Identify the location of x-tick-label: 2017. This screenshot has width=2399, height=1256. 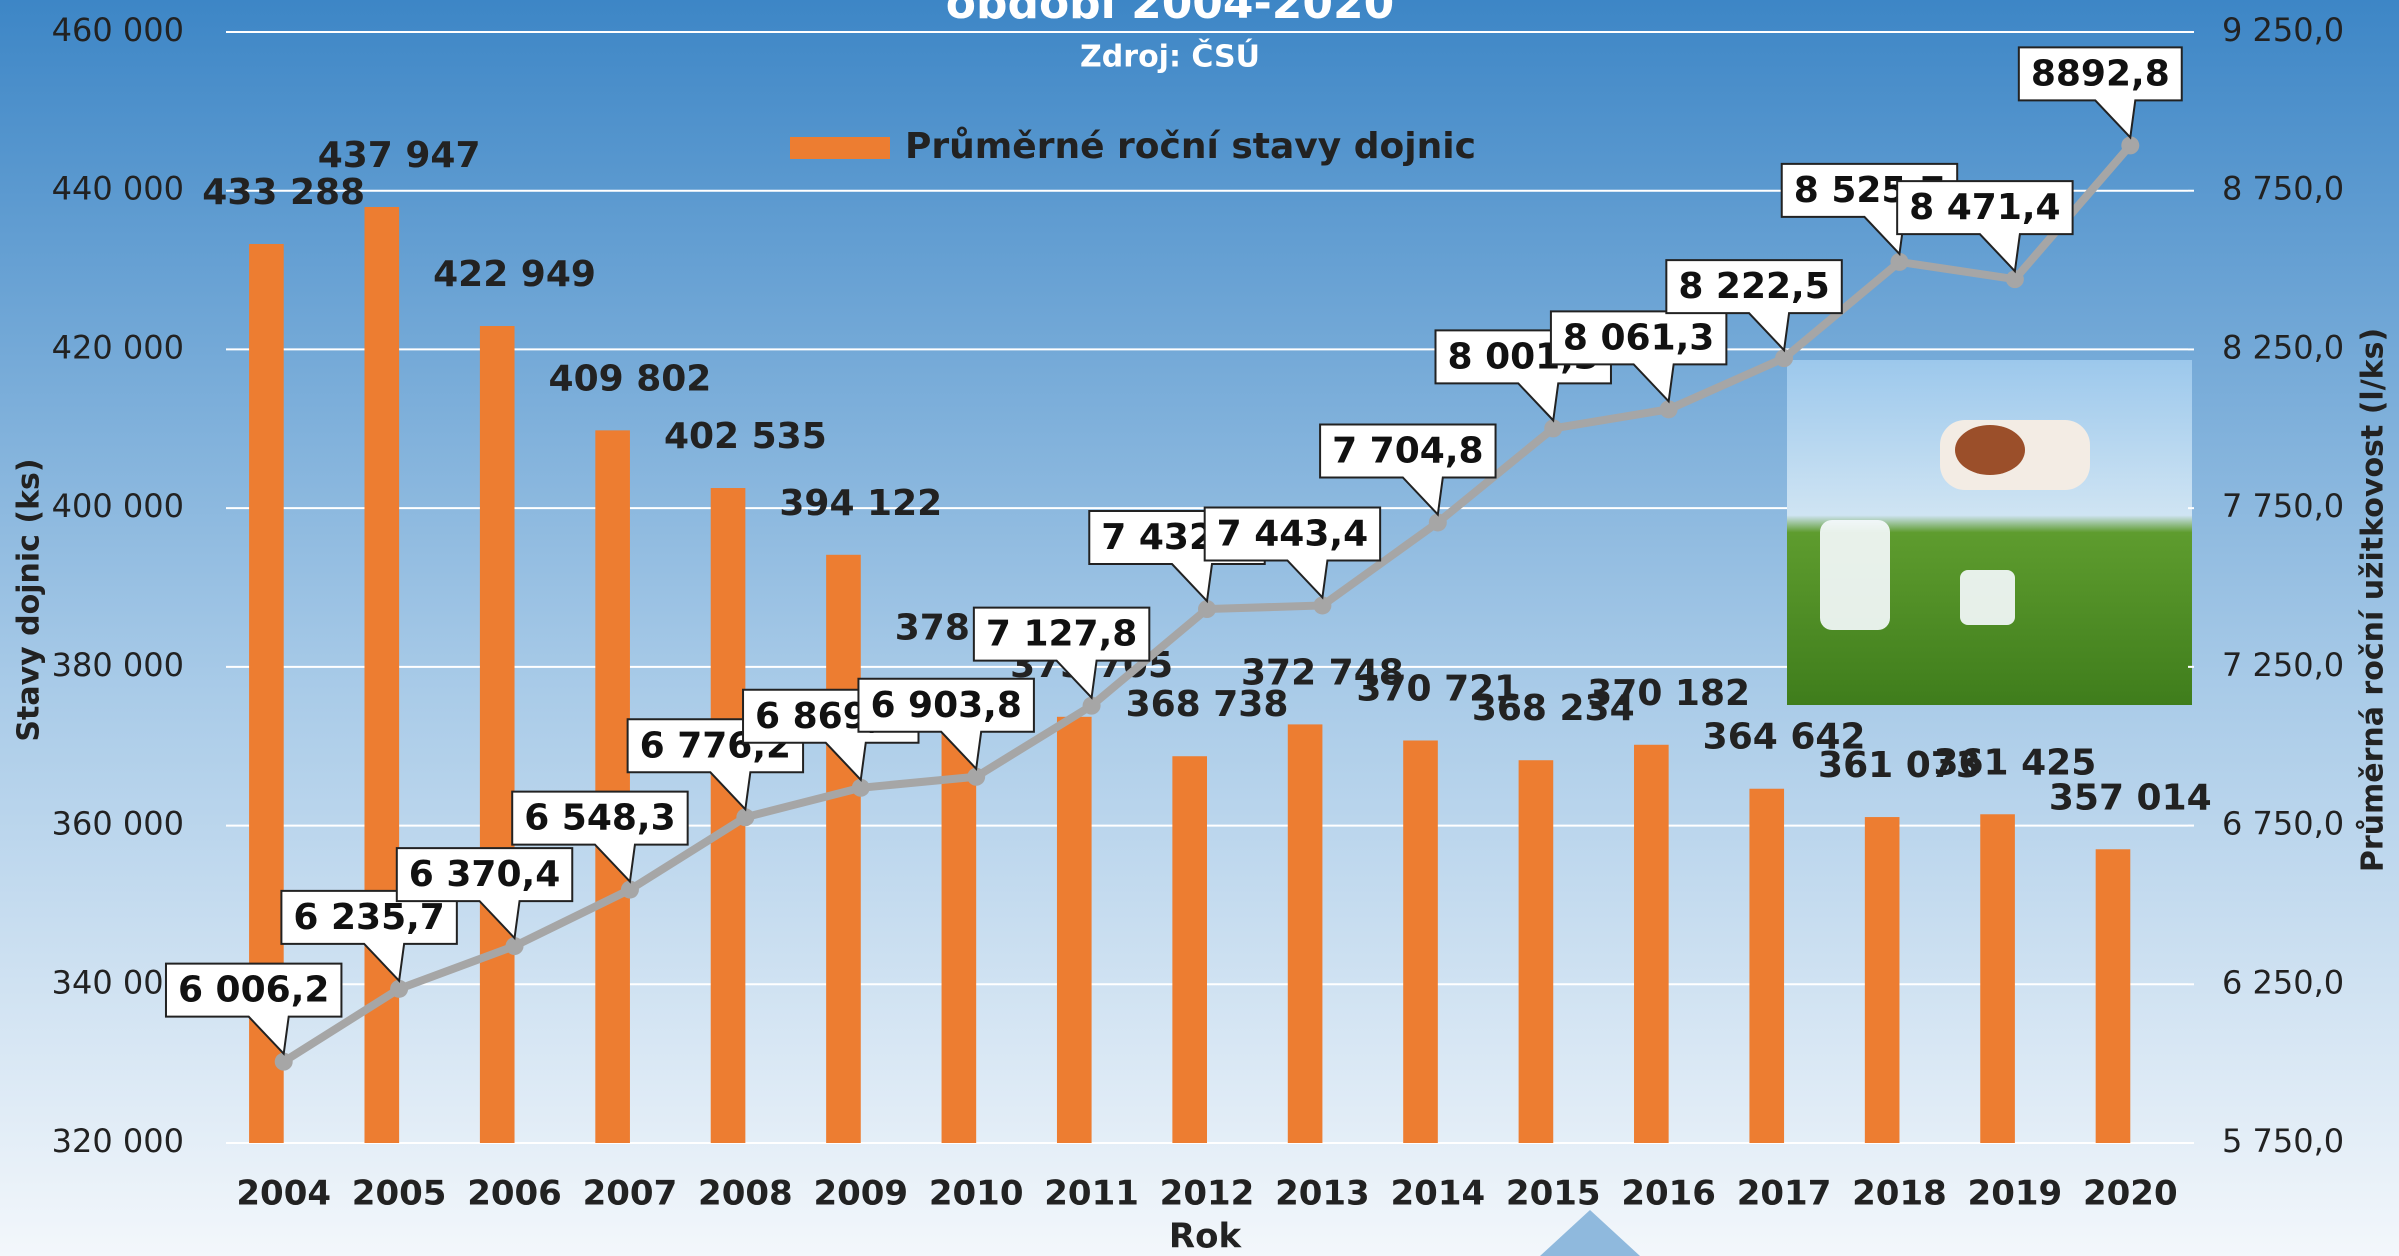
(1784, 1194).